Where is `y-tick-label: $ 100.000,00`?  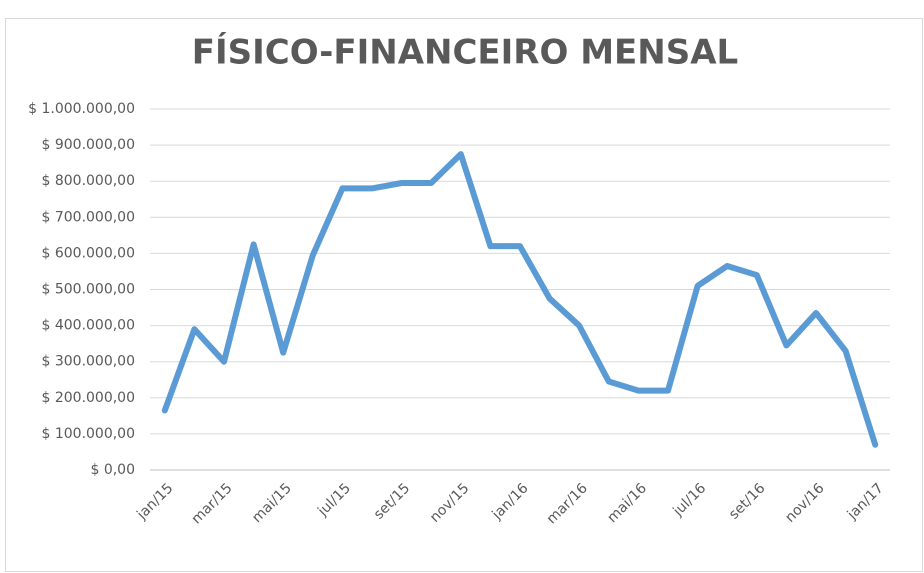 y-tick-label: $ 100.000,00 is located at coordinates (88, 434).